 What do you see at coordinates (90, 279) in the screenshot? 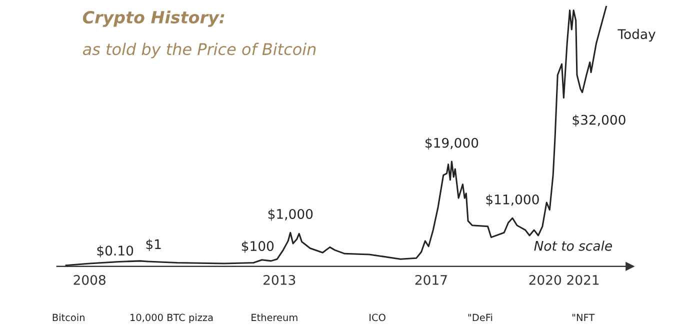
I see `x-tick-label: 2008` at bounding box center [90, 279].